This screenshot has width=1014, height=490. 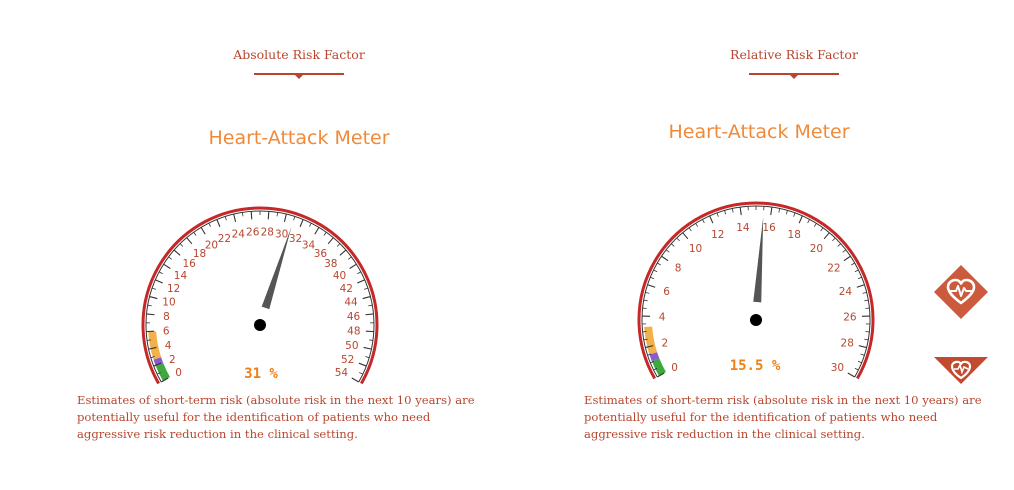 What do you see at coordinates (794, 54) in the screenshot?
I see `tab-relative-risk: Relative Risk Factor` at bounding box center [794, 54].